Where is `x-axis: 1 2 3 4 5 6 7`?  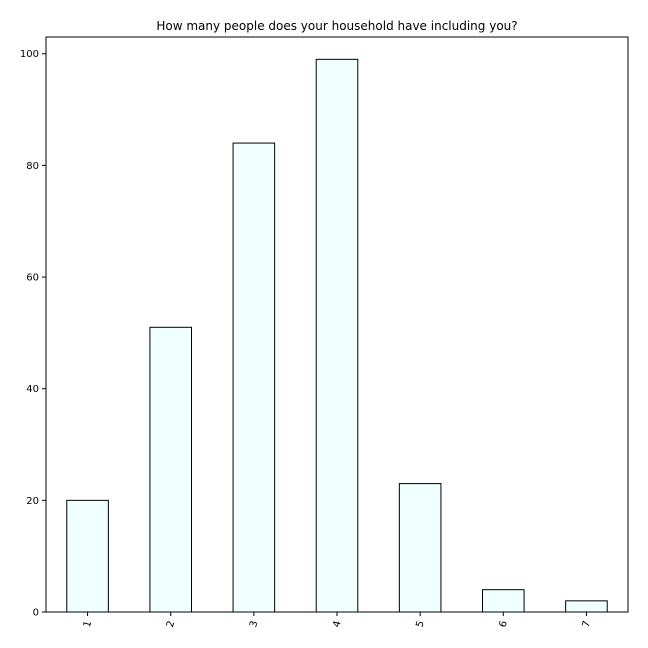 x-axis: 1 2 3 4 5 6 7 is located at coordinates (337, 620).